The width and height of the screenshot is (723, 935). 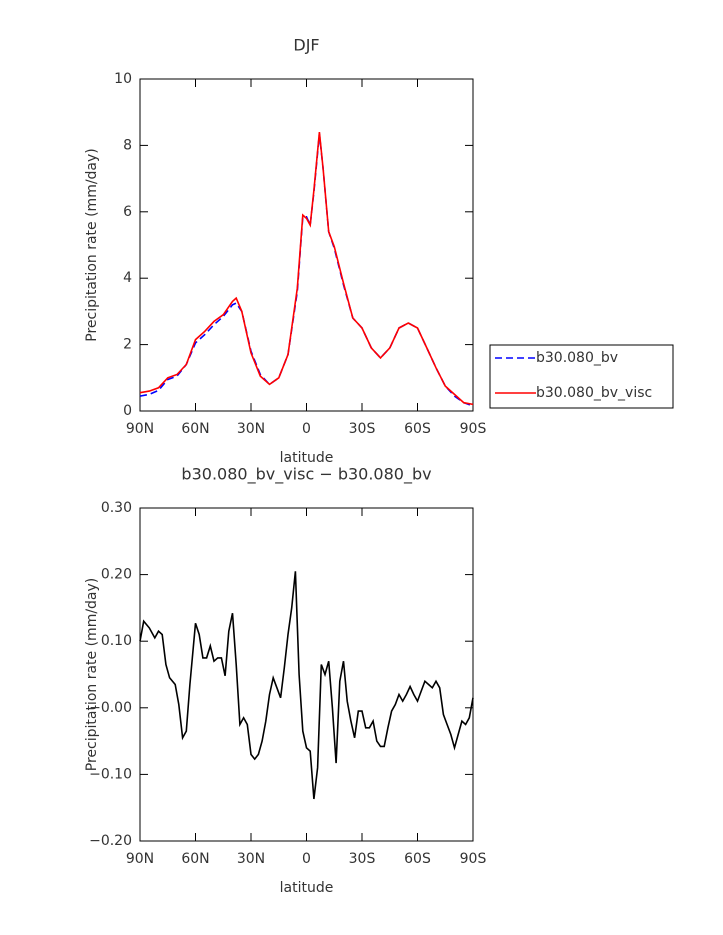 What do you see at coordinates (577, 358) in the screenshot?
I see `legend-label: b30.080_bv` at bounding box center [577, 358].